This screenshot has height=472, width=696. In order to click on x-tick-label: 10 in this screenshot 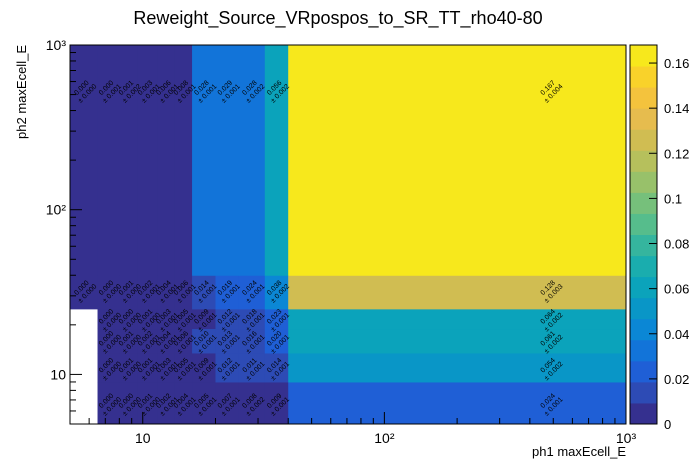, I will do `click(143, 438)`.